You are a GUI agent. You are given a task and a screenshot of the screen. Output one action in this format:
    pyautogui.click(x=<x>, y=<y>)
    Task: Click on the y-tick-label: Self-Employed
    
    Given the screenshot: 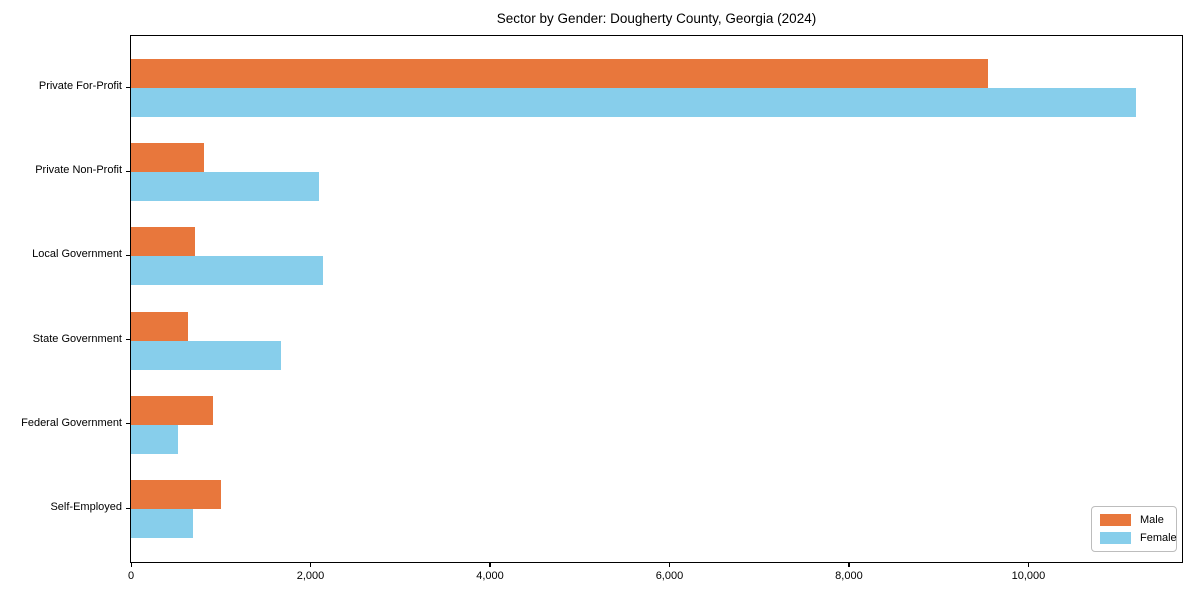 What is the action you would take?
    pyautogui.click(x=86, y=507)
    